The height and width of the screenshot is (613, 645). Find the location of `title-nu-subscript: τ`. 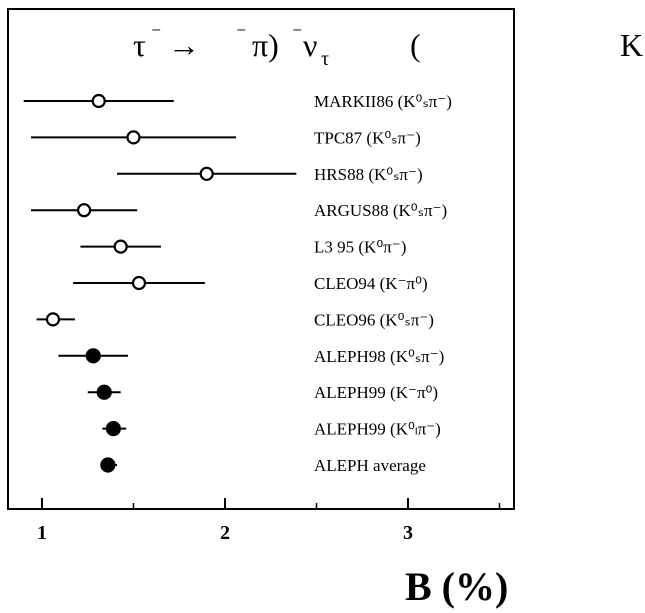

title-nu-subscript: τ is located at coordinates (325, 59).